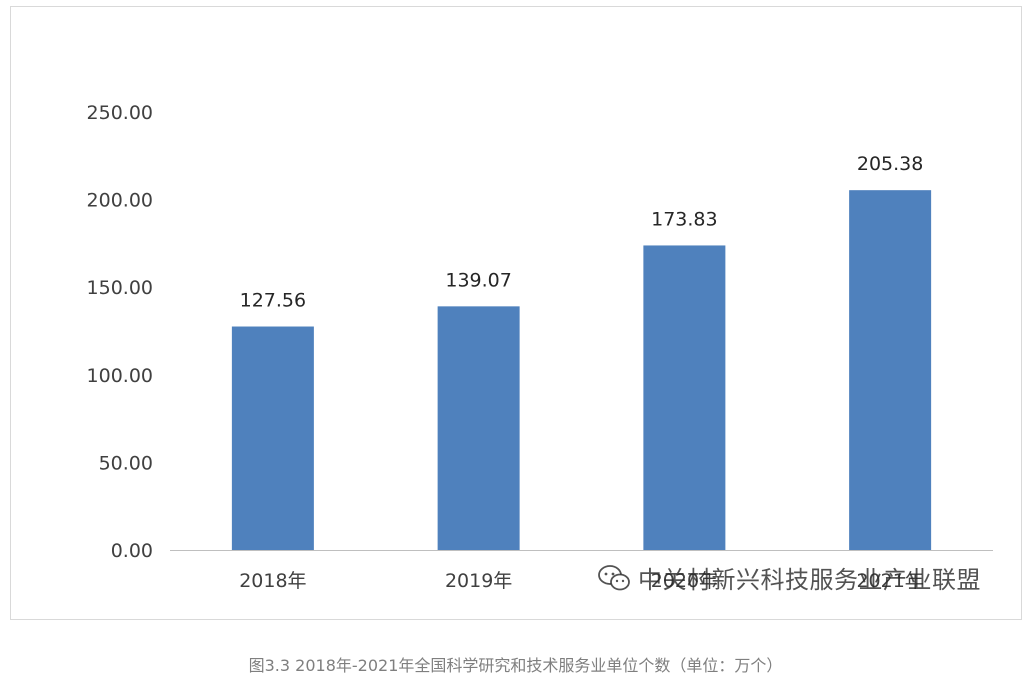  Describe the element at coordinates (132, 551) in the screenshot. I see `y-tick-label: 0.00` at that location.